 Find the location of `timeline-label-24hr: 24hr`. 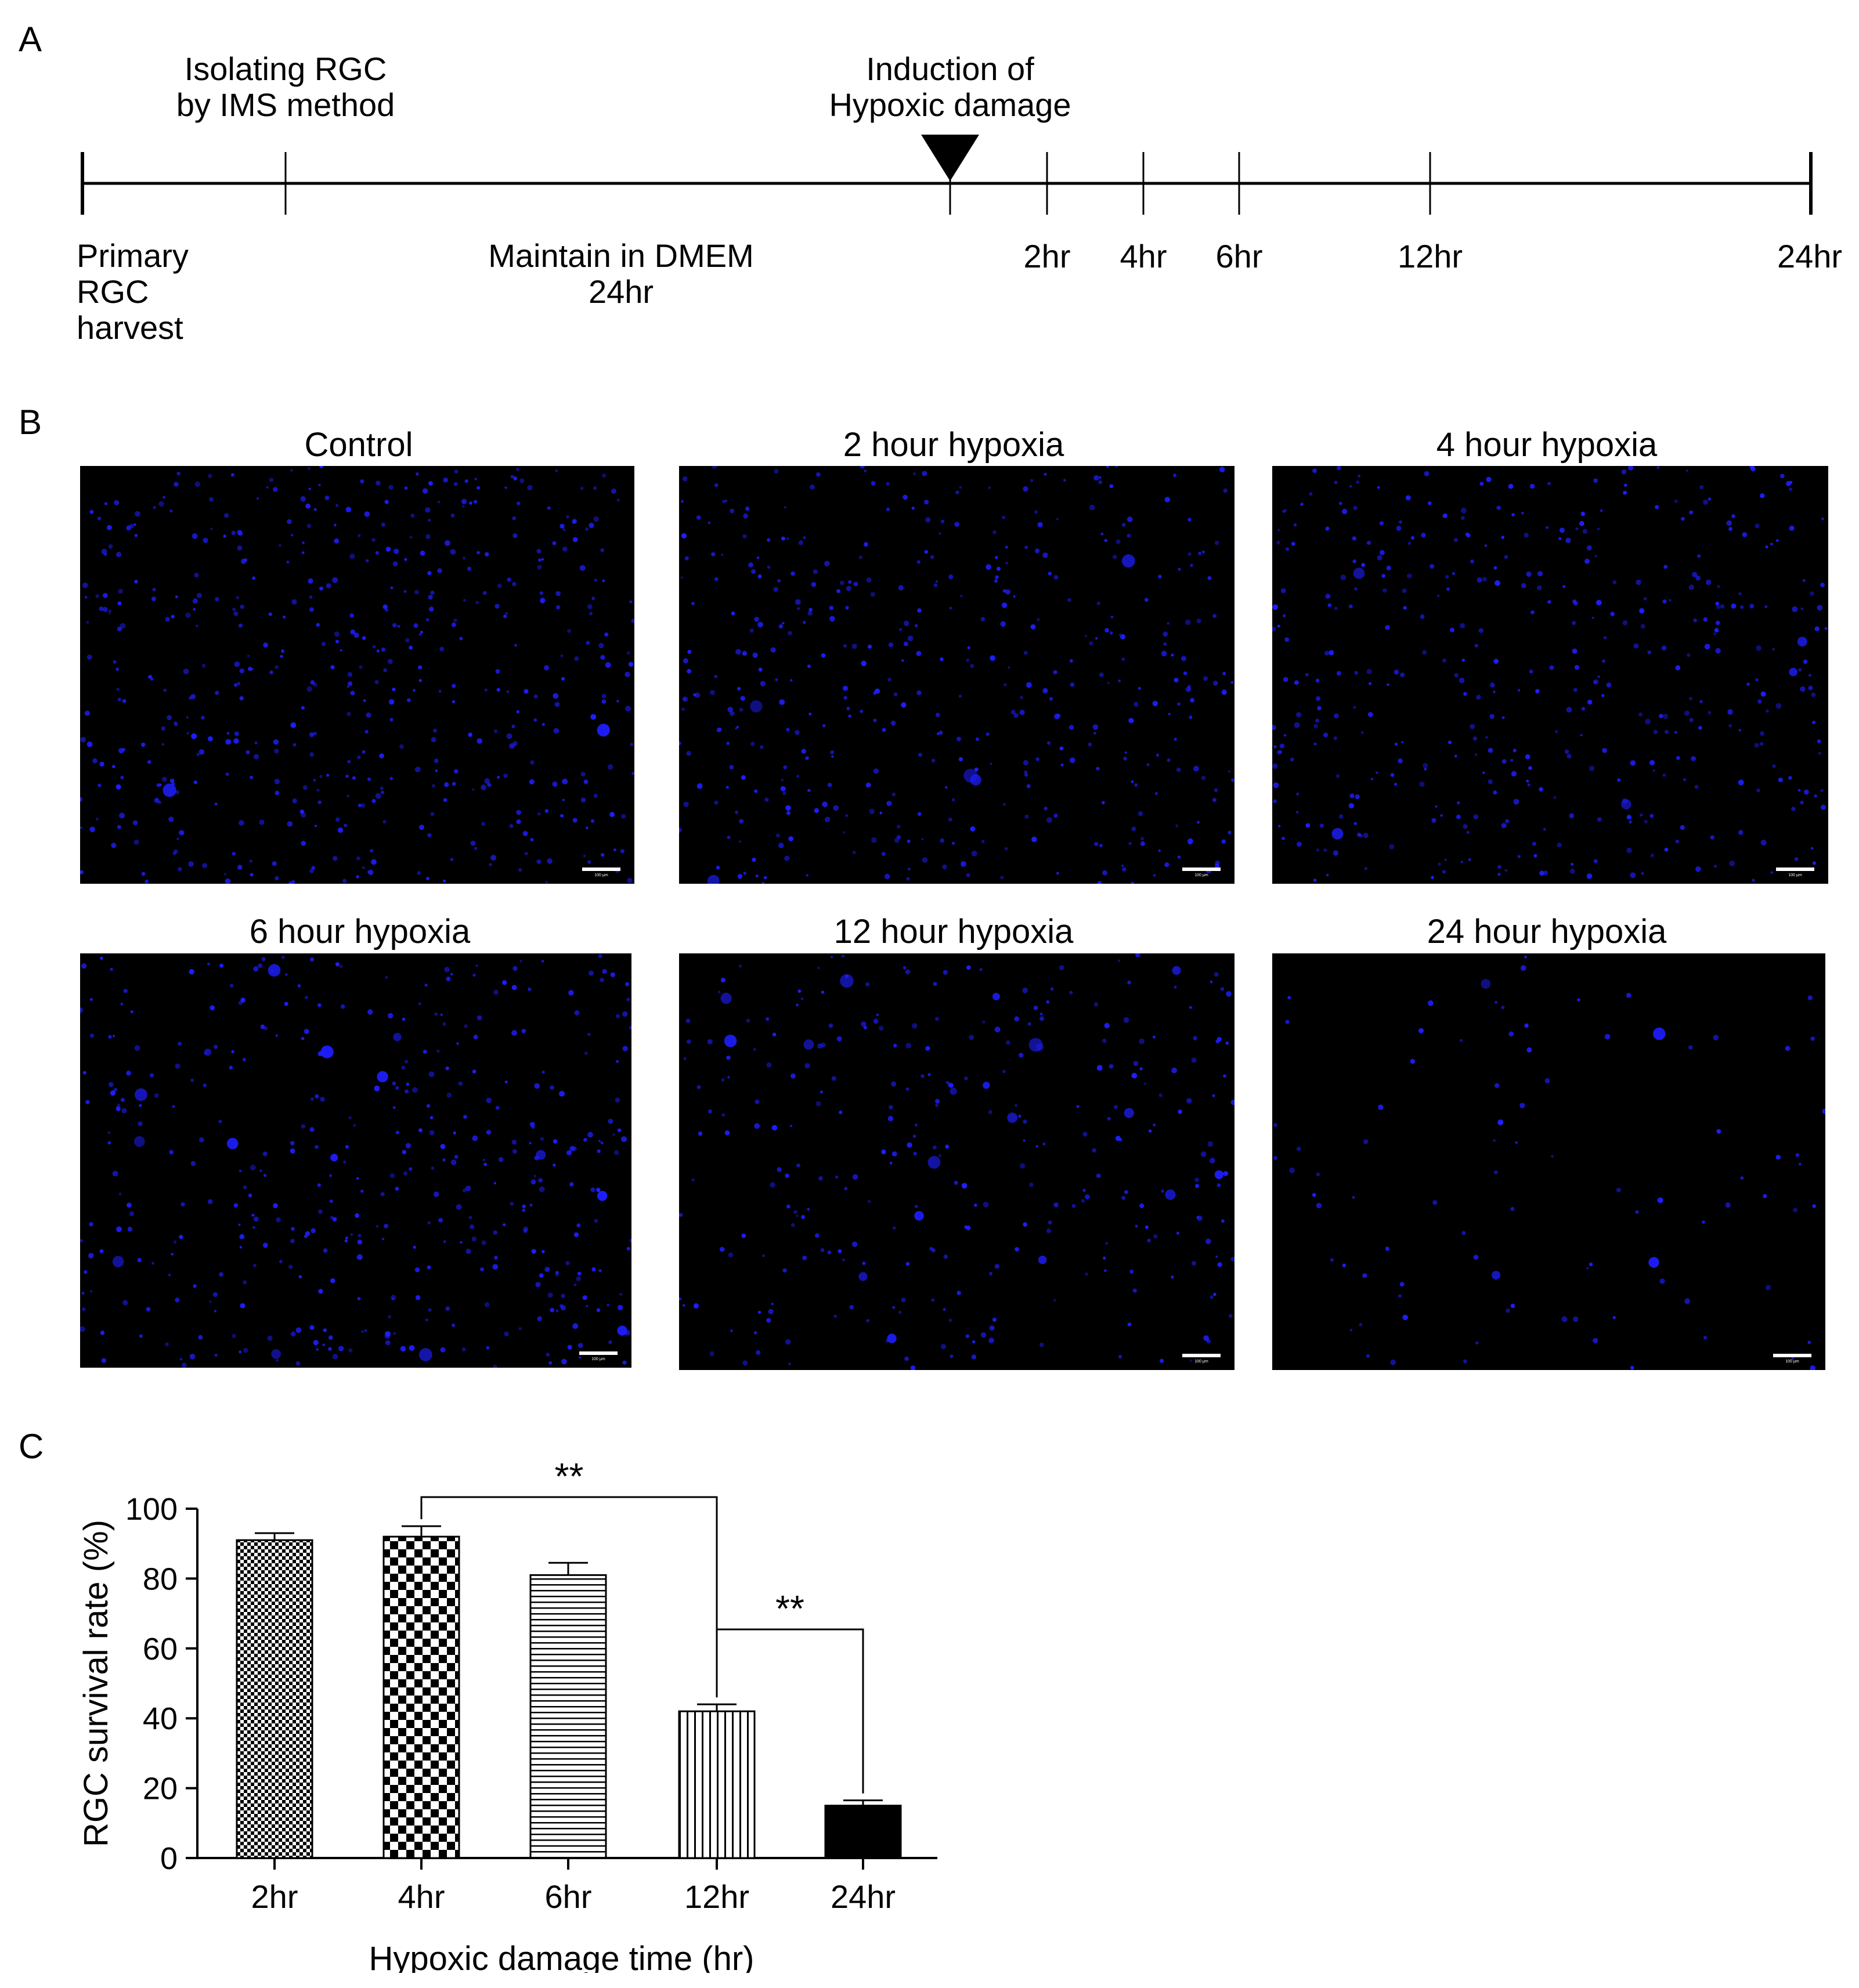

timeline-label-24hr: 24hr is located at coordinates (1810, 256).